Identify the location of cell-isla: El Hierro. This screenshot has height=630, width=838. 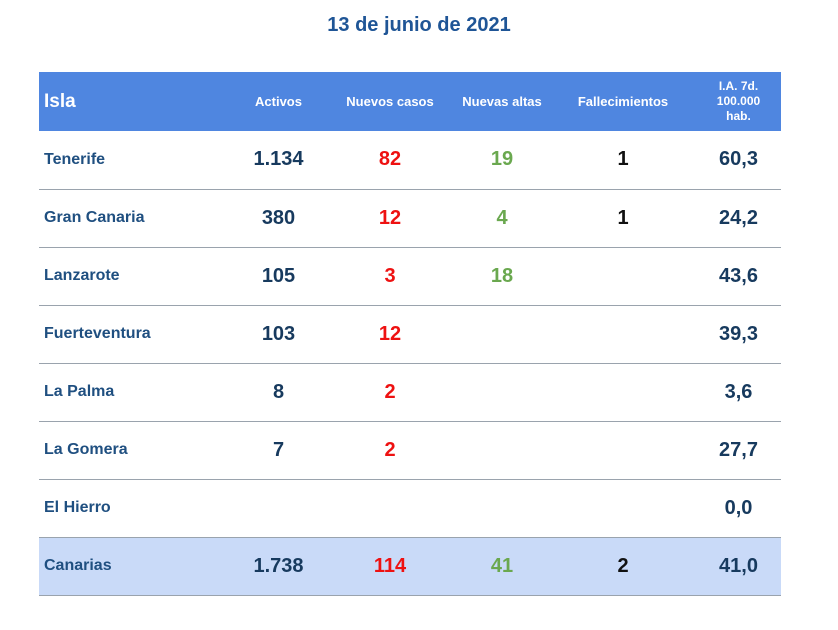
(77, 507).